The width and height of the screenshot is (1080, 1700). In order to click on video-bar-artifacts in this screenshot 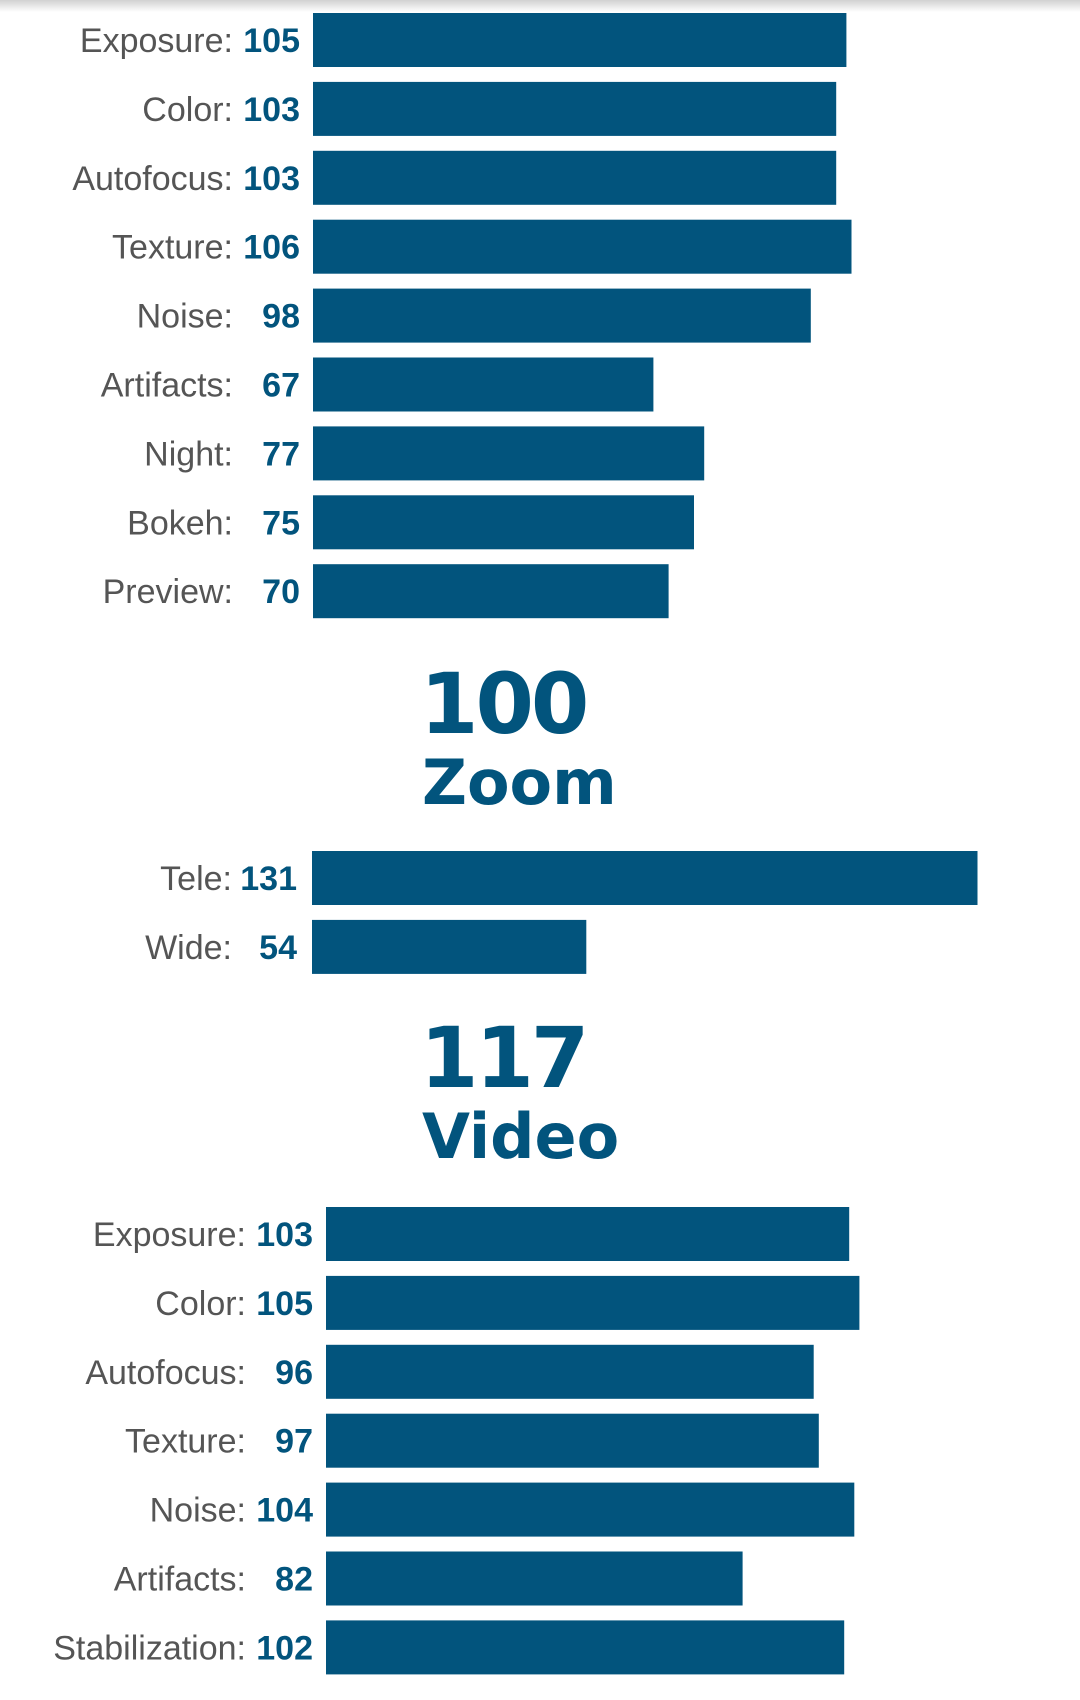, I will do `click(534, 1578)`.